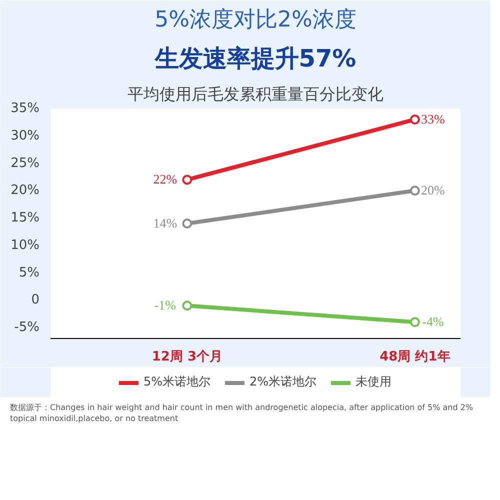 The image size is (500, 500). What do you see at coordinates (165, 223) in the screenshot?
I see `data-label: 14%` at bounding box center [165, 223].